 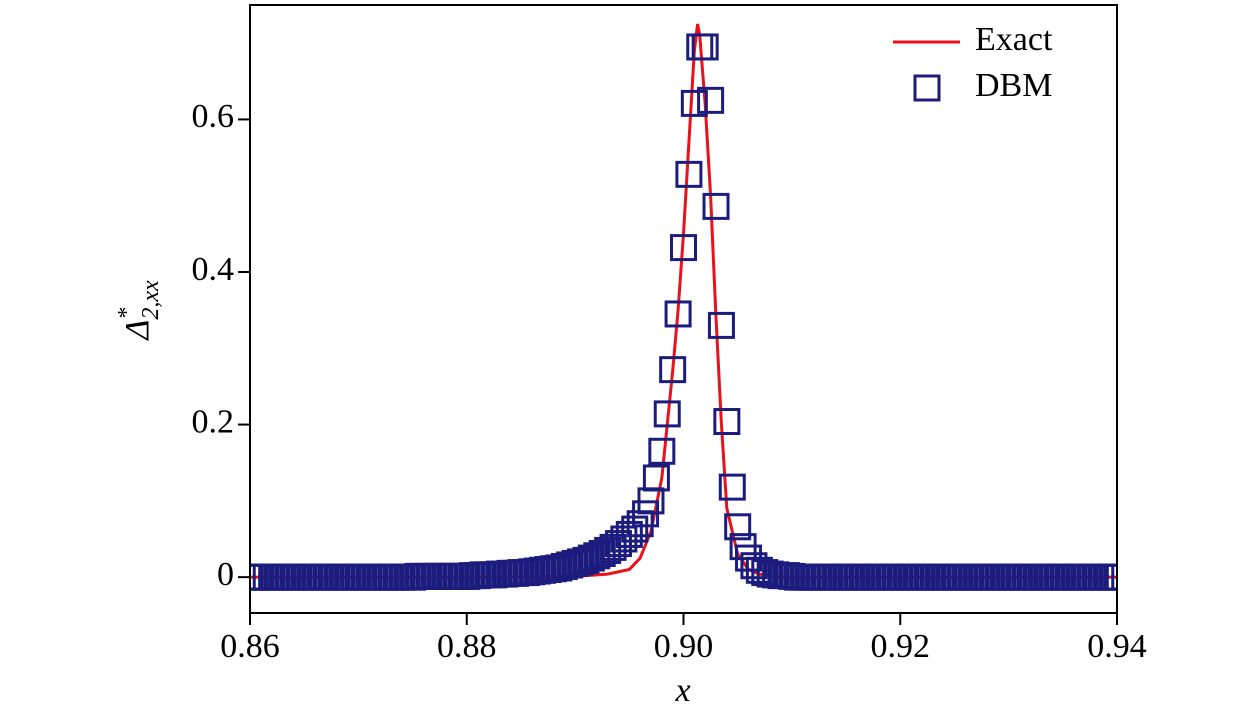 What do you see at coordinates (225, 574) in the screenshot?
I see `y-tick-label: 0` at bounding box center [225, 574].